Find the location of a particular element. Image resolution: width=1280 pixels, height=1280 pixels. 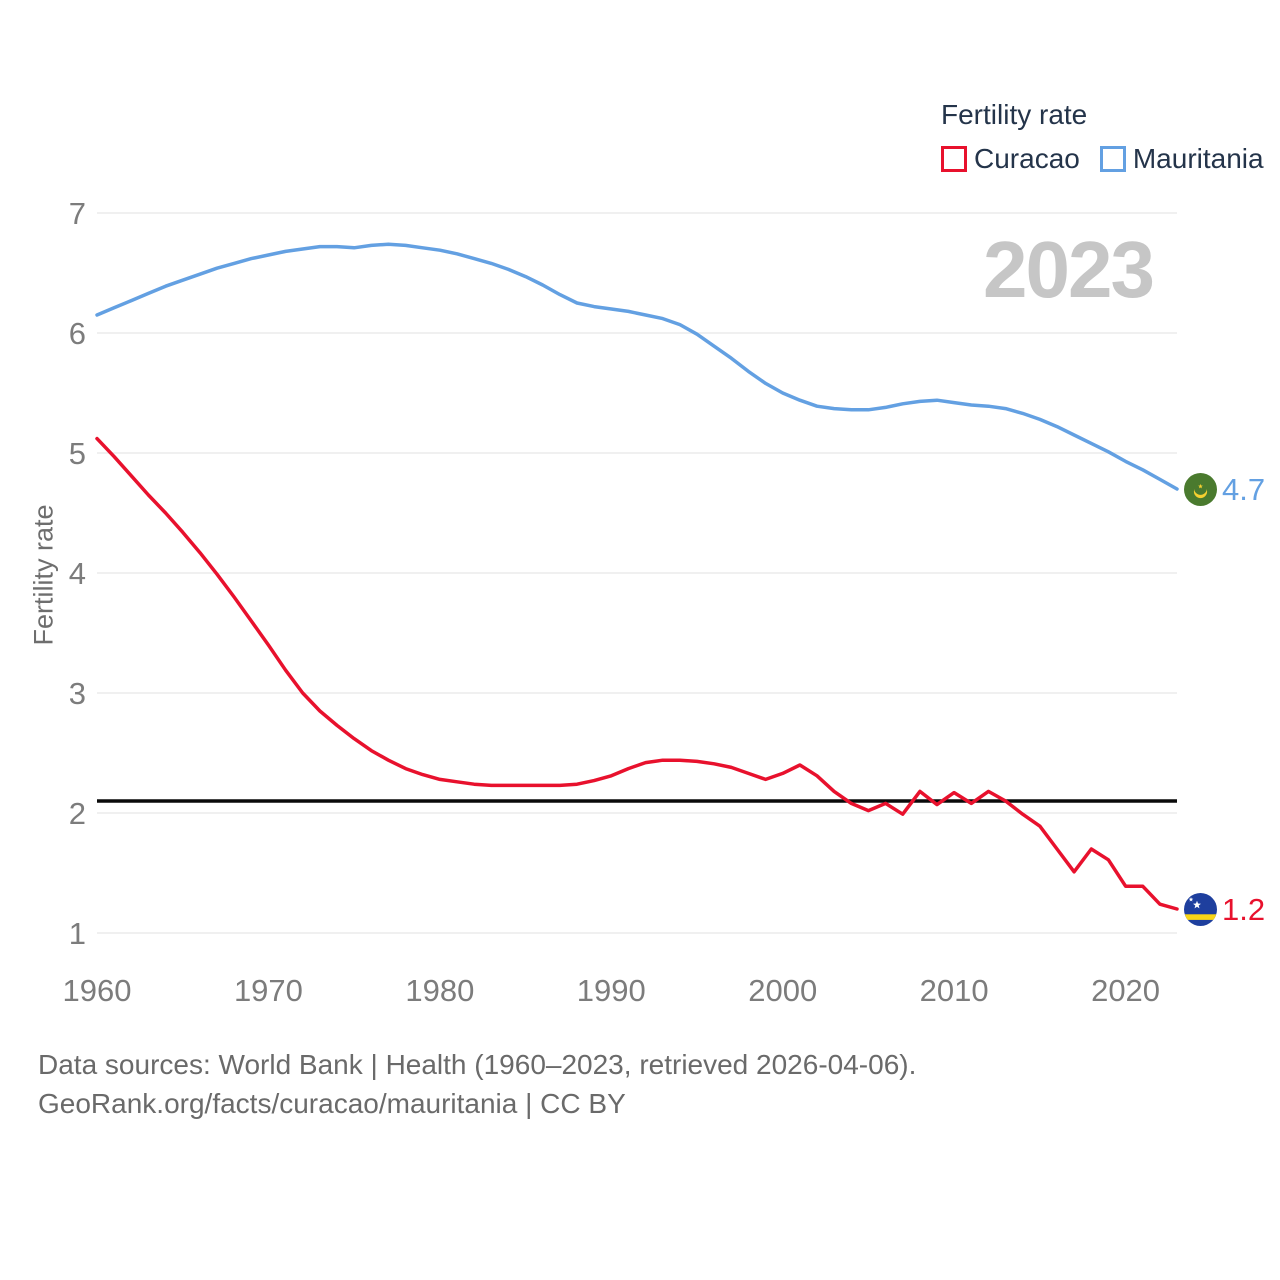

x-tick-label-2000: 2000 is located at coordinates (782, 990).